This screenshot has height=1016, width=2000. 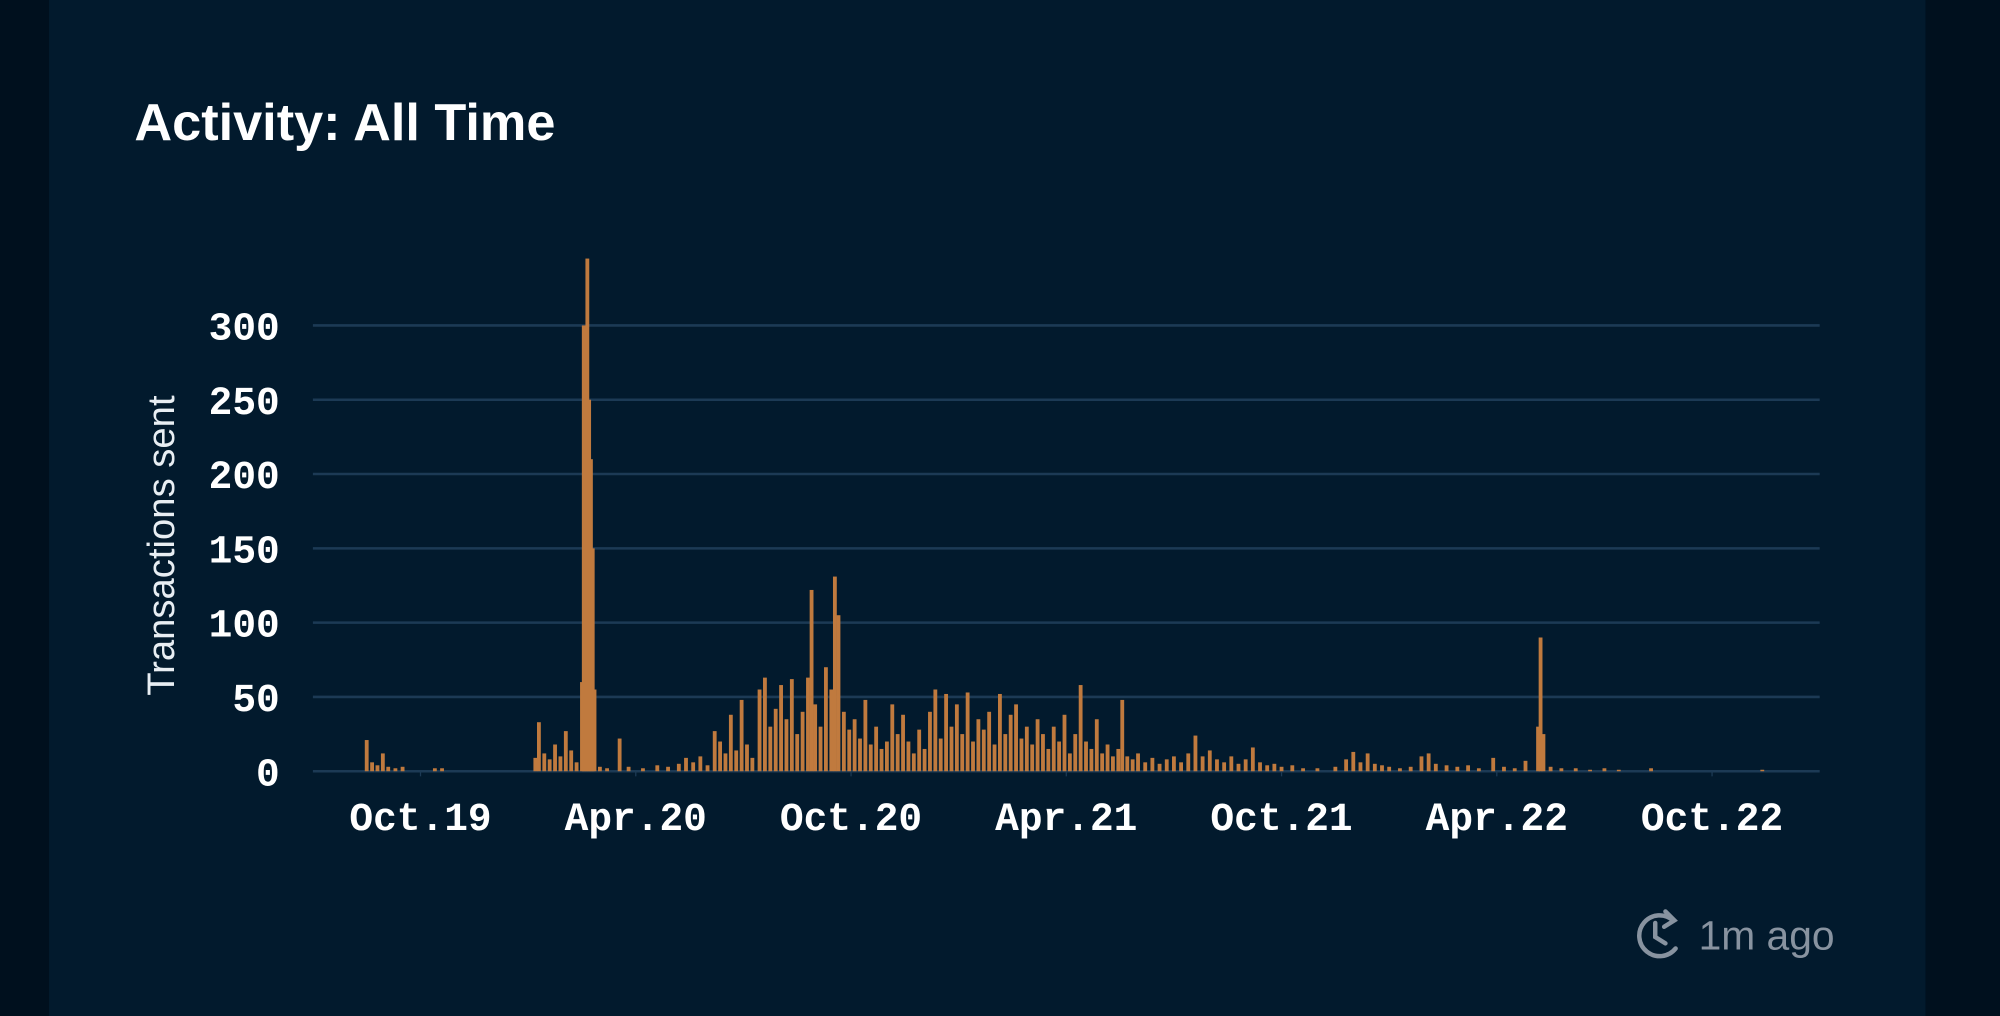 I want to click on updated-label: 1m ago, so click(x=1767, y=936).